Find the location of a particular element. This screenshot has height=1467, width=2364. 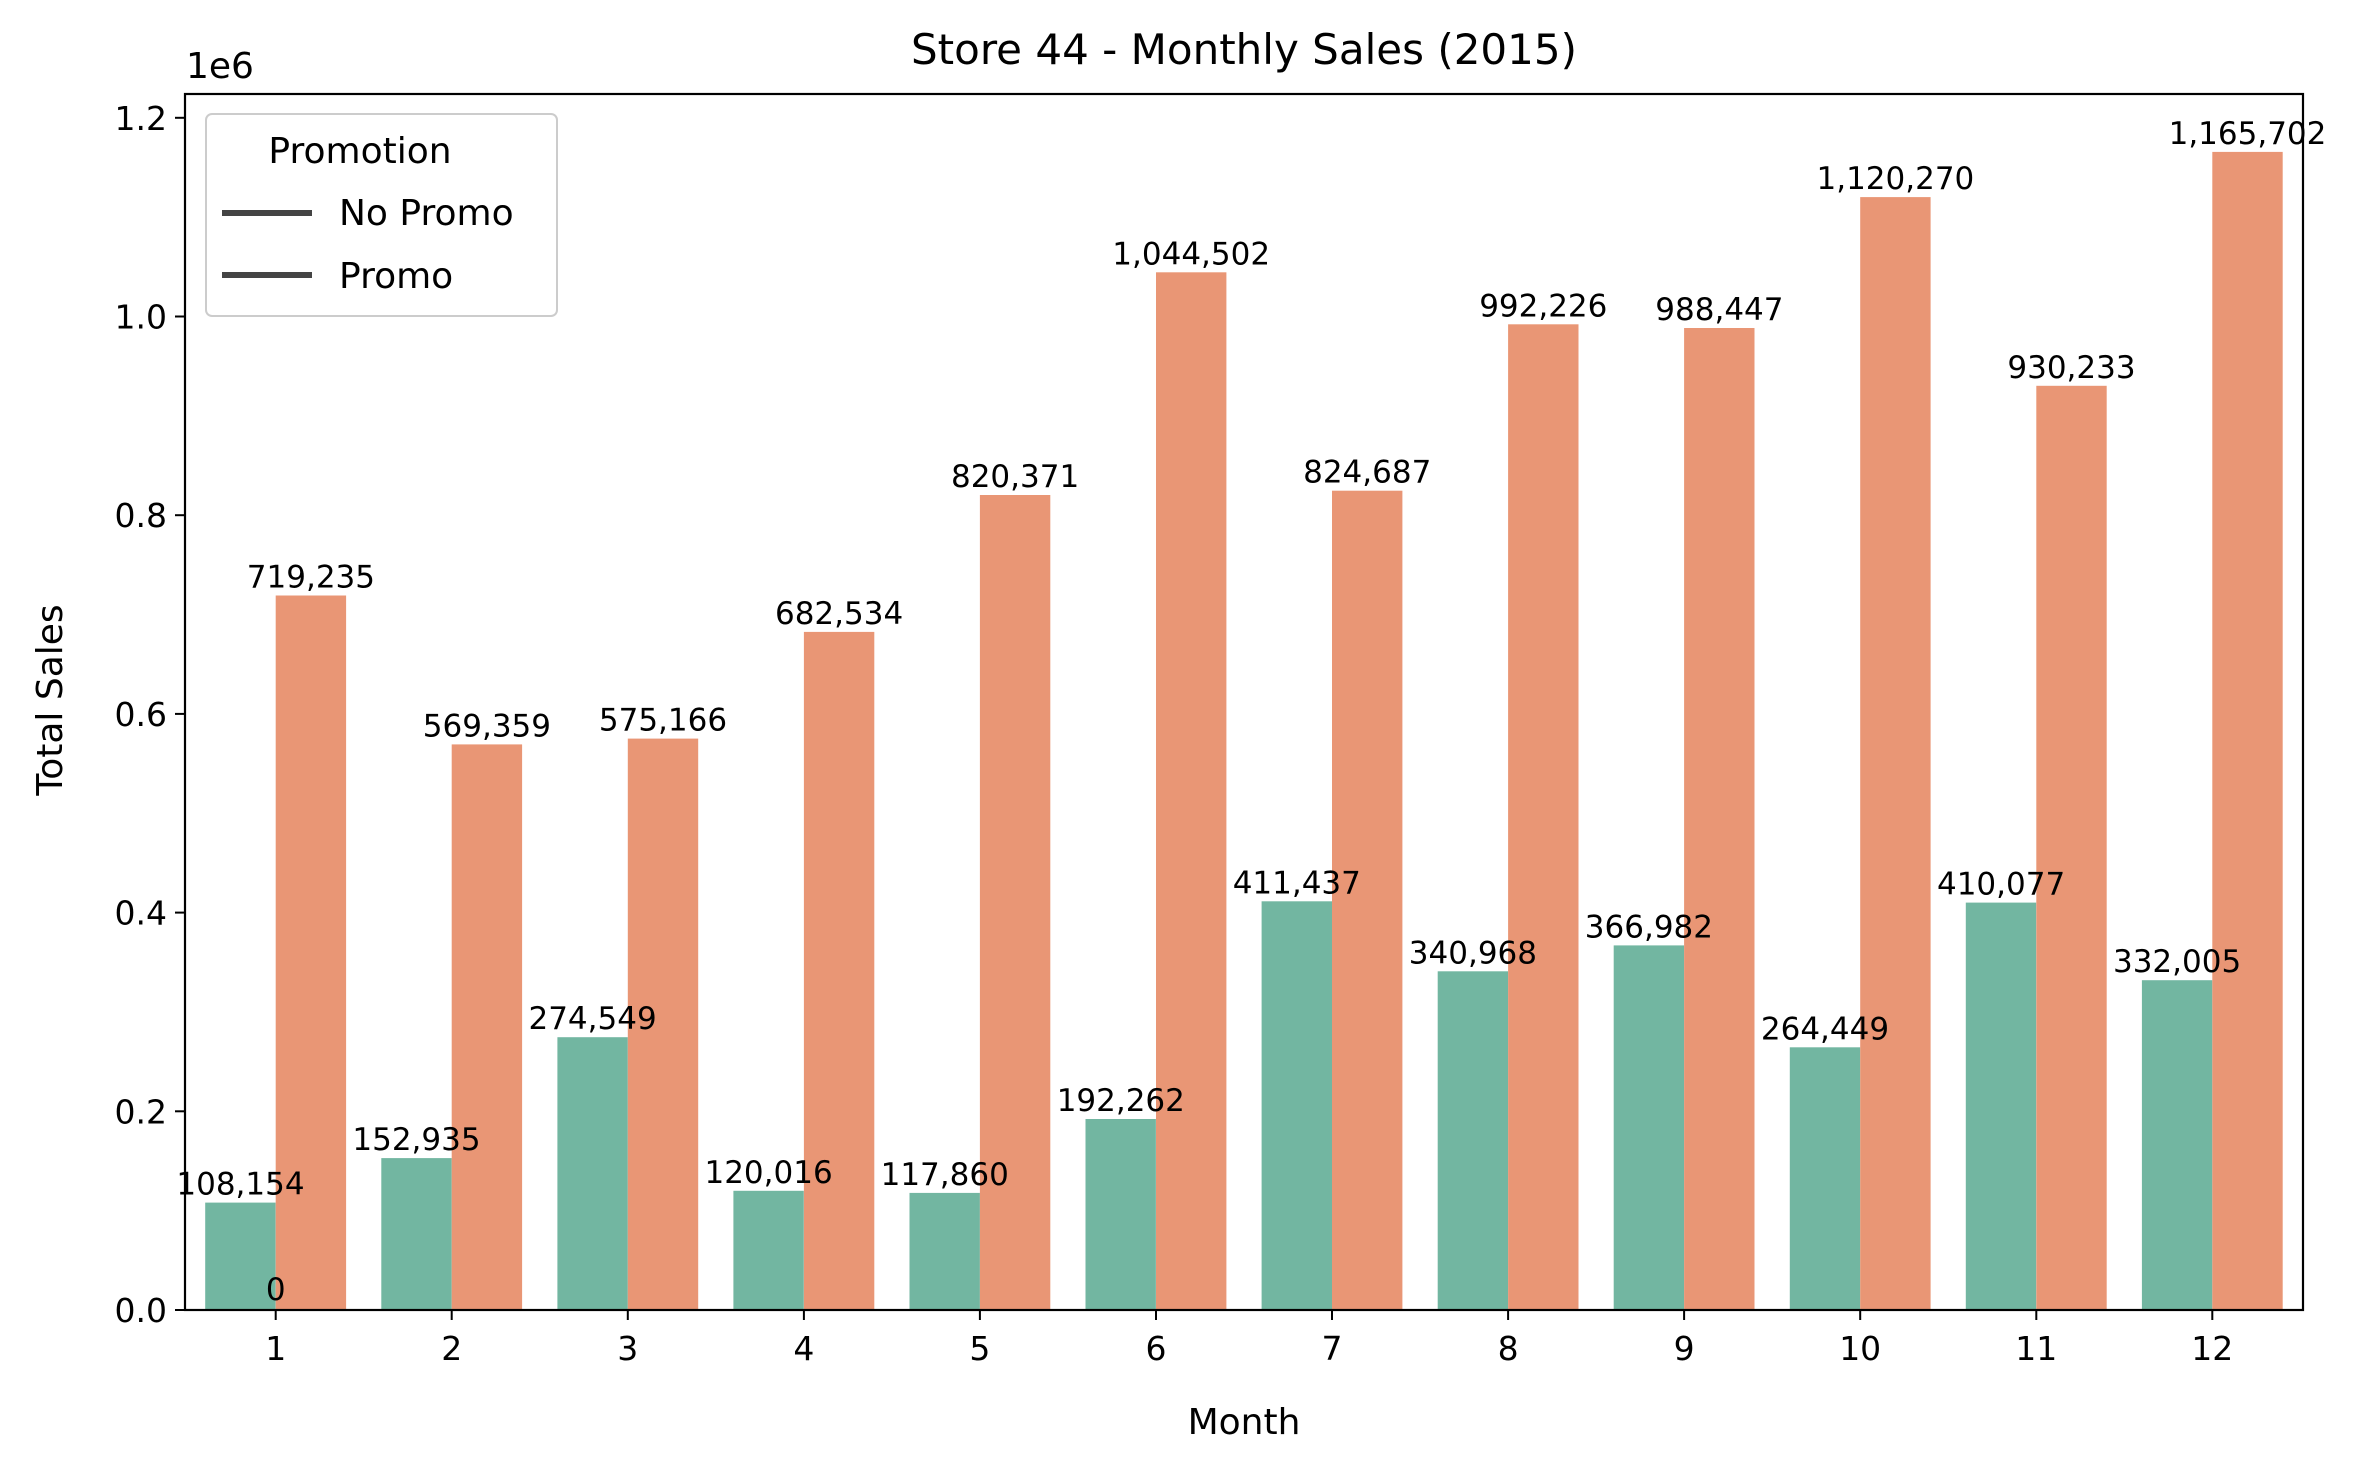

bar-label-promo-6: 1,044,502 is located at coordinates (1191, 254).